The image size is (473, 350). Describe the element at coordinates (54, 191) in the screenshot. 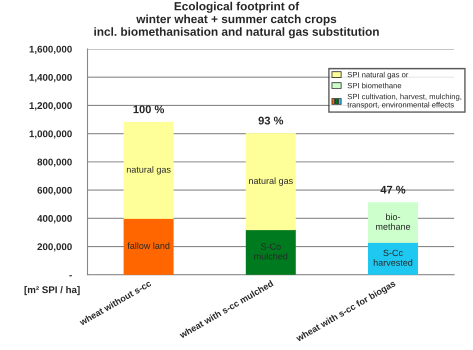

I see `y-tick-label: 600,000` at that location.